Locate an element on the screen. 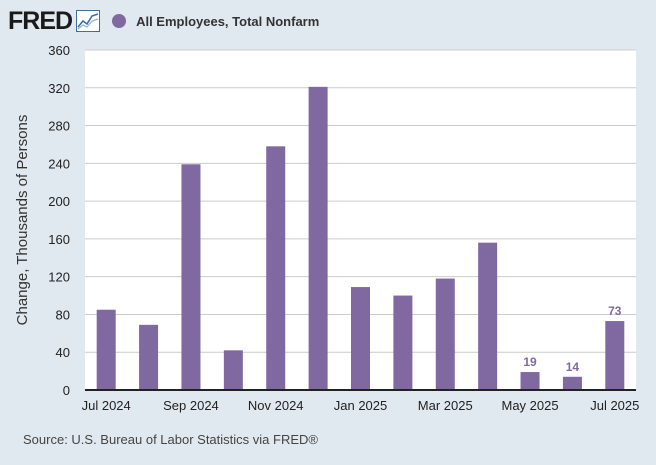  bar-nov-2024 is located at coordinates (276, 268).